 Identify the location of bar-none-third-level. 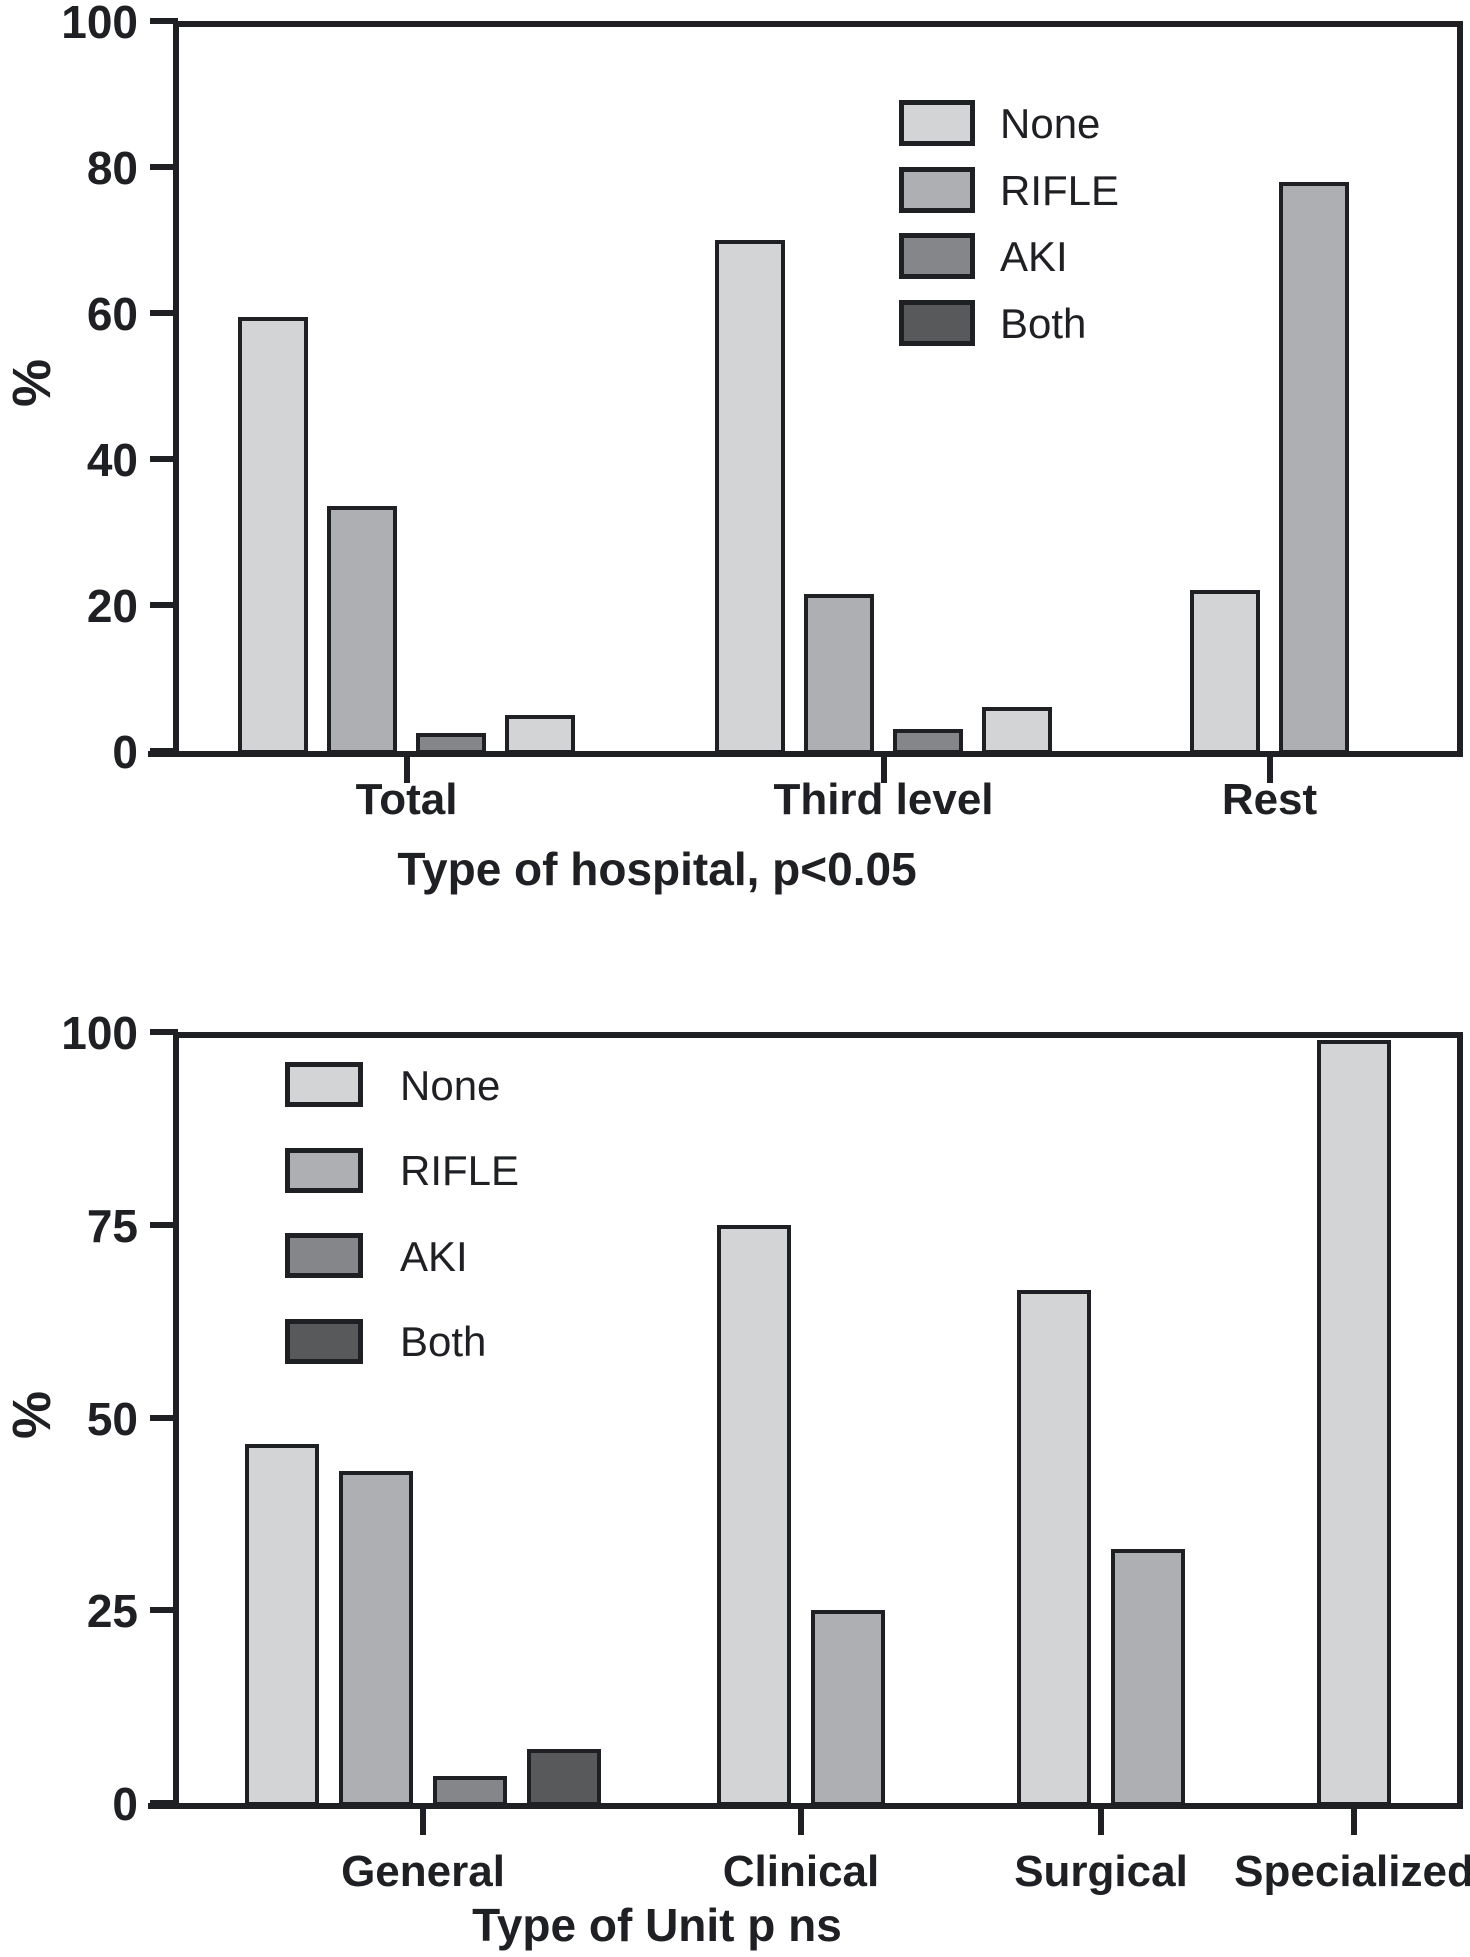
(750, 497).